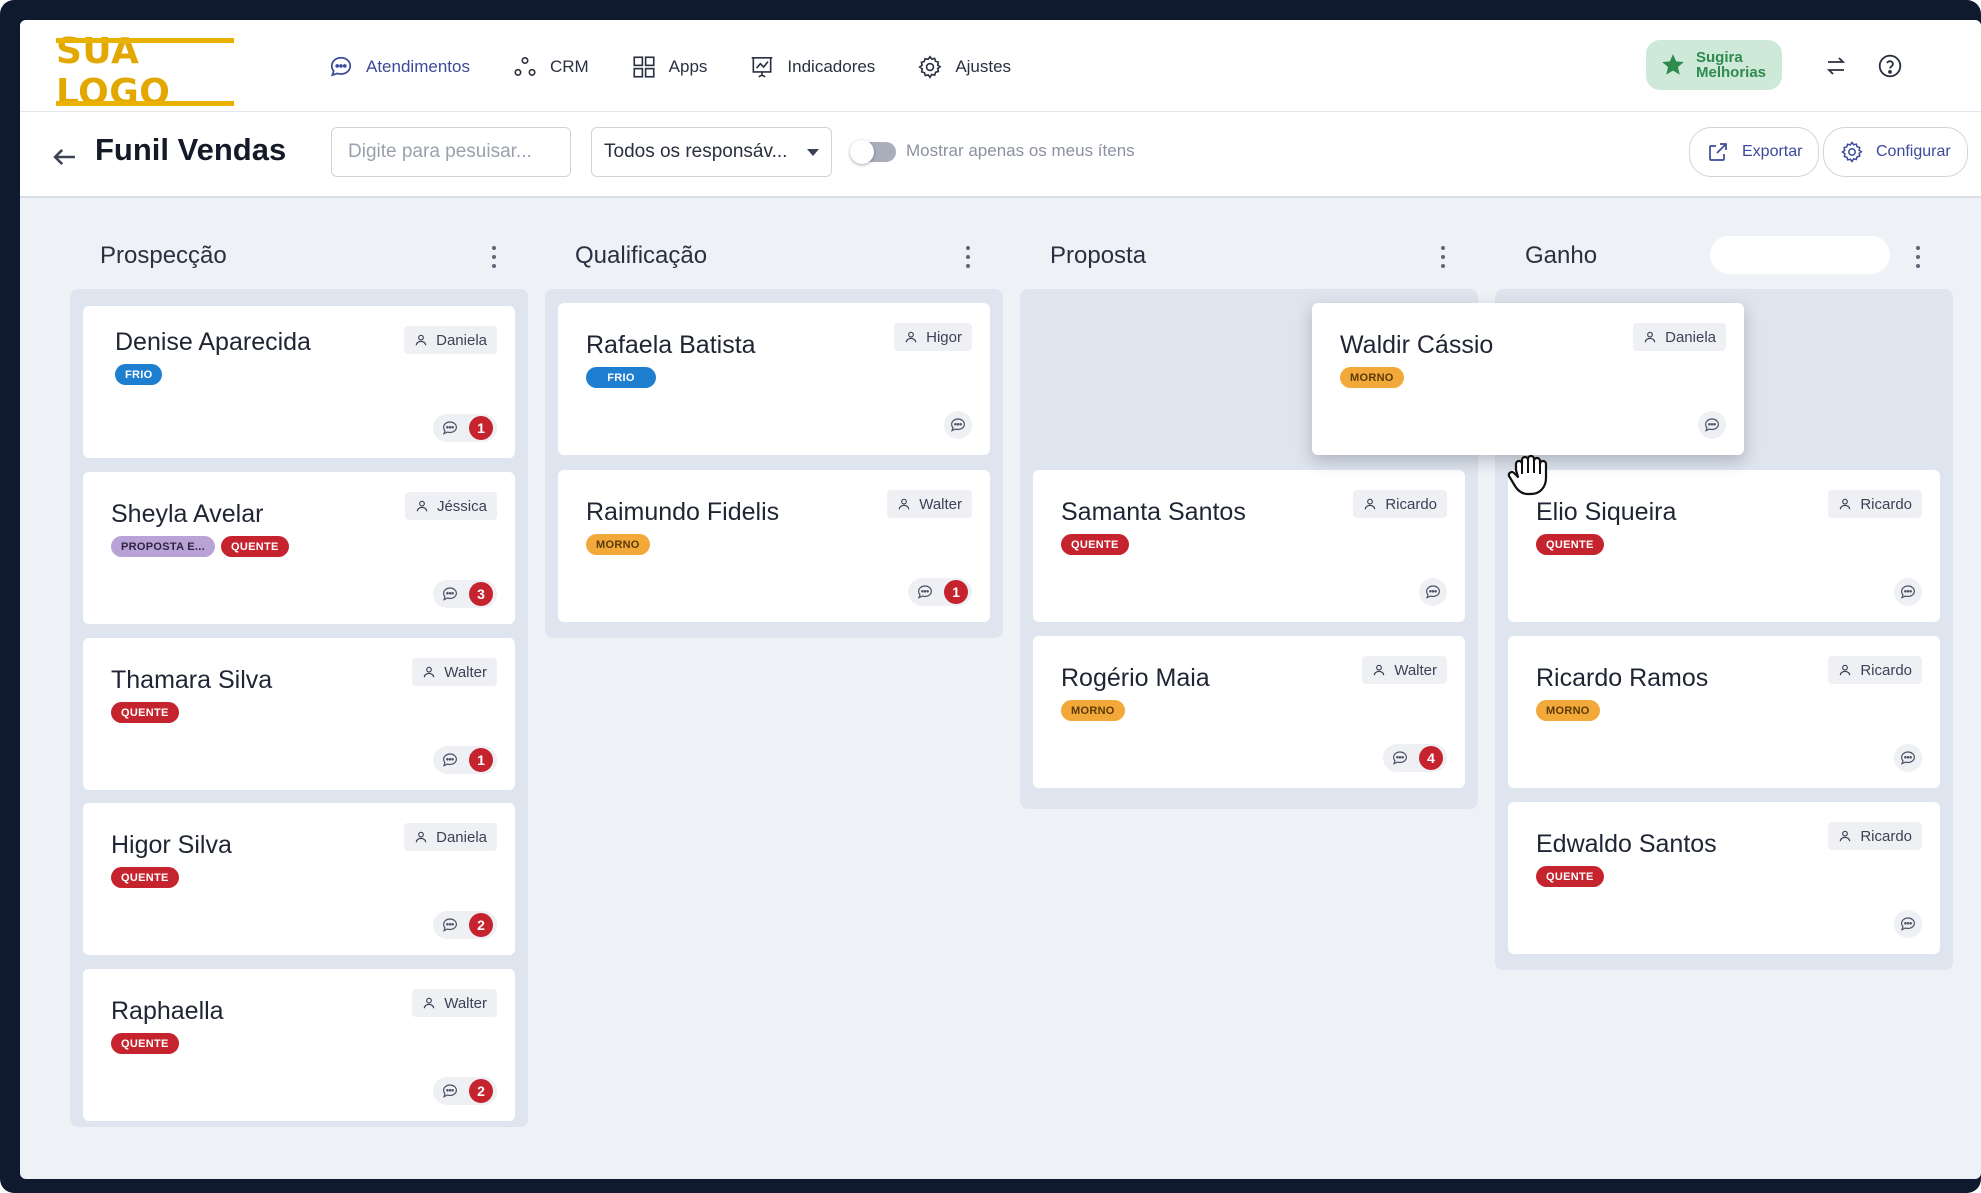  Describe the element at coordinates (481, 1091) in the screenshot. I see `unread-count-badge: 2` at that location.